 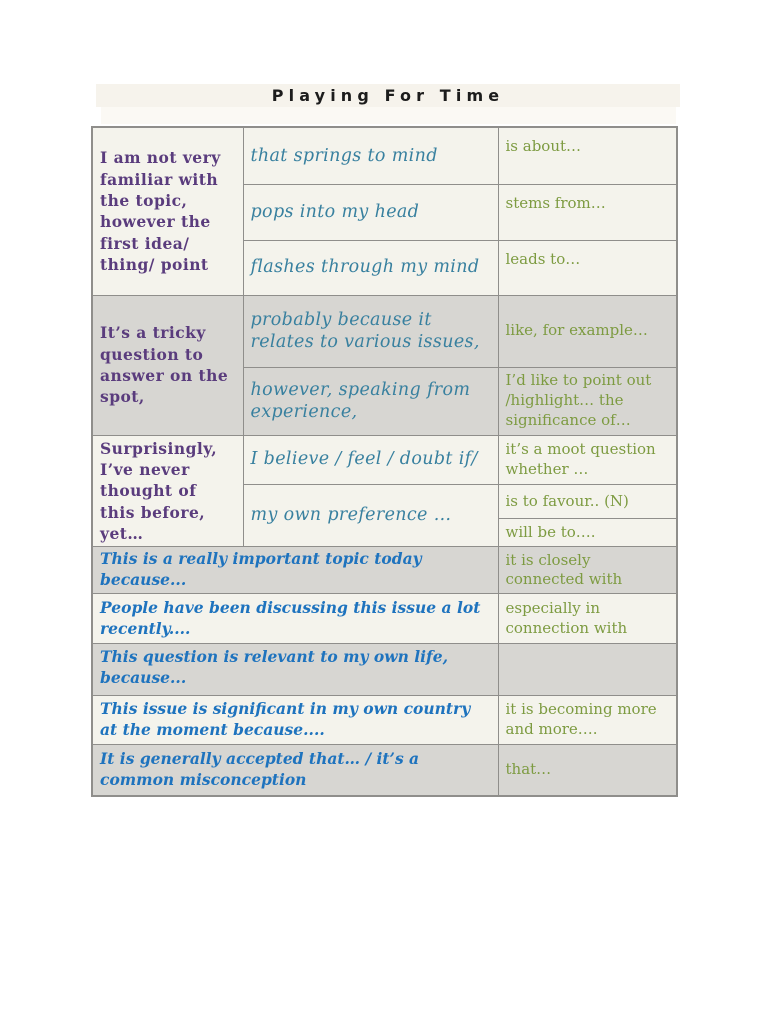 I want to click on phrase-cell-flashes-through-mind: flashes through my mind, so click(x=370, y=267).